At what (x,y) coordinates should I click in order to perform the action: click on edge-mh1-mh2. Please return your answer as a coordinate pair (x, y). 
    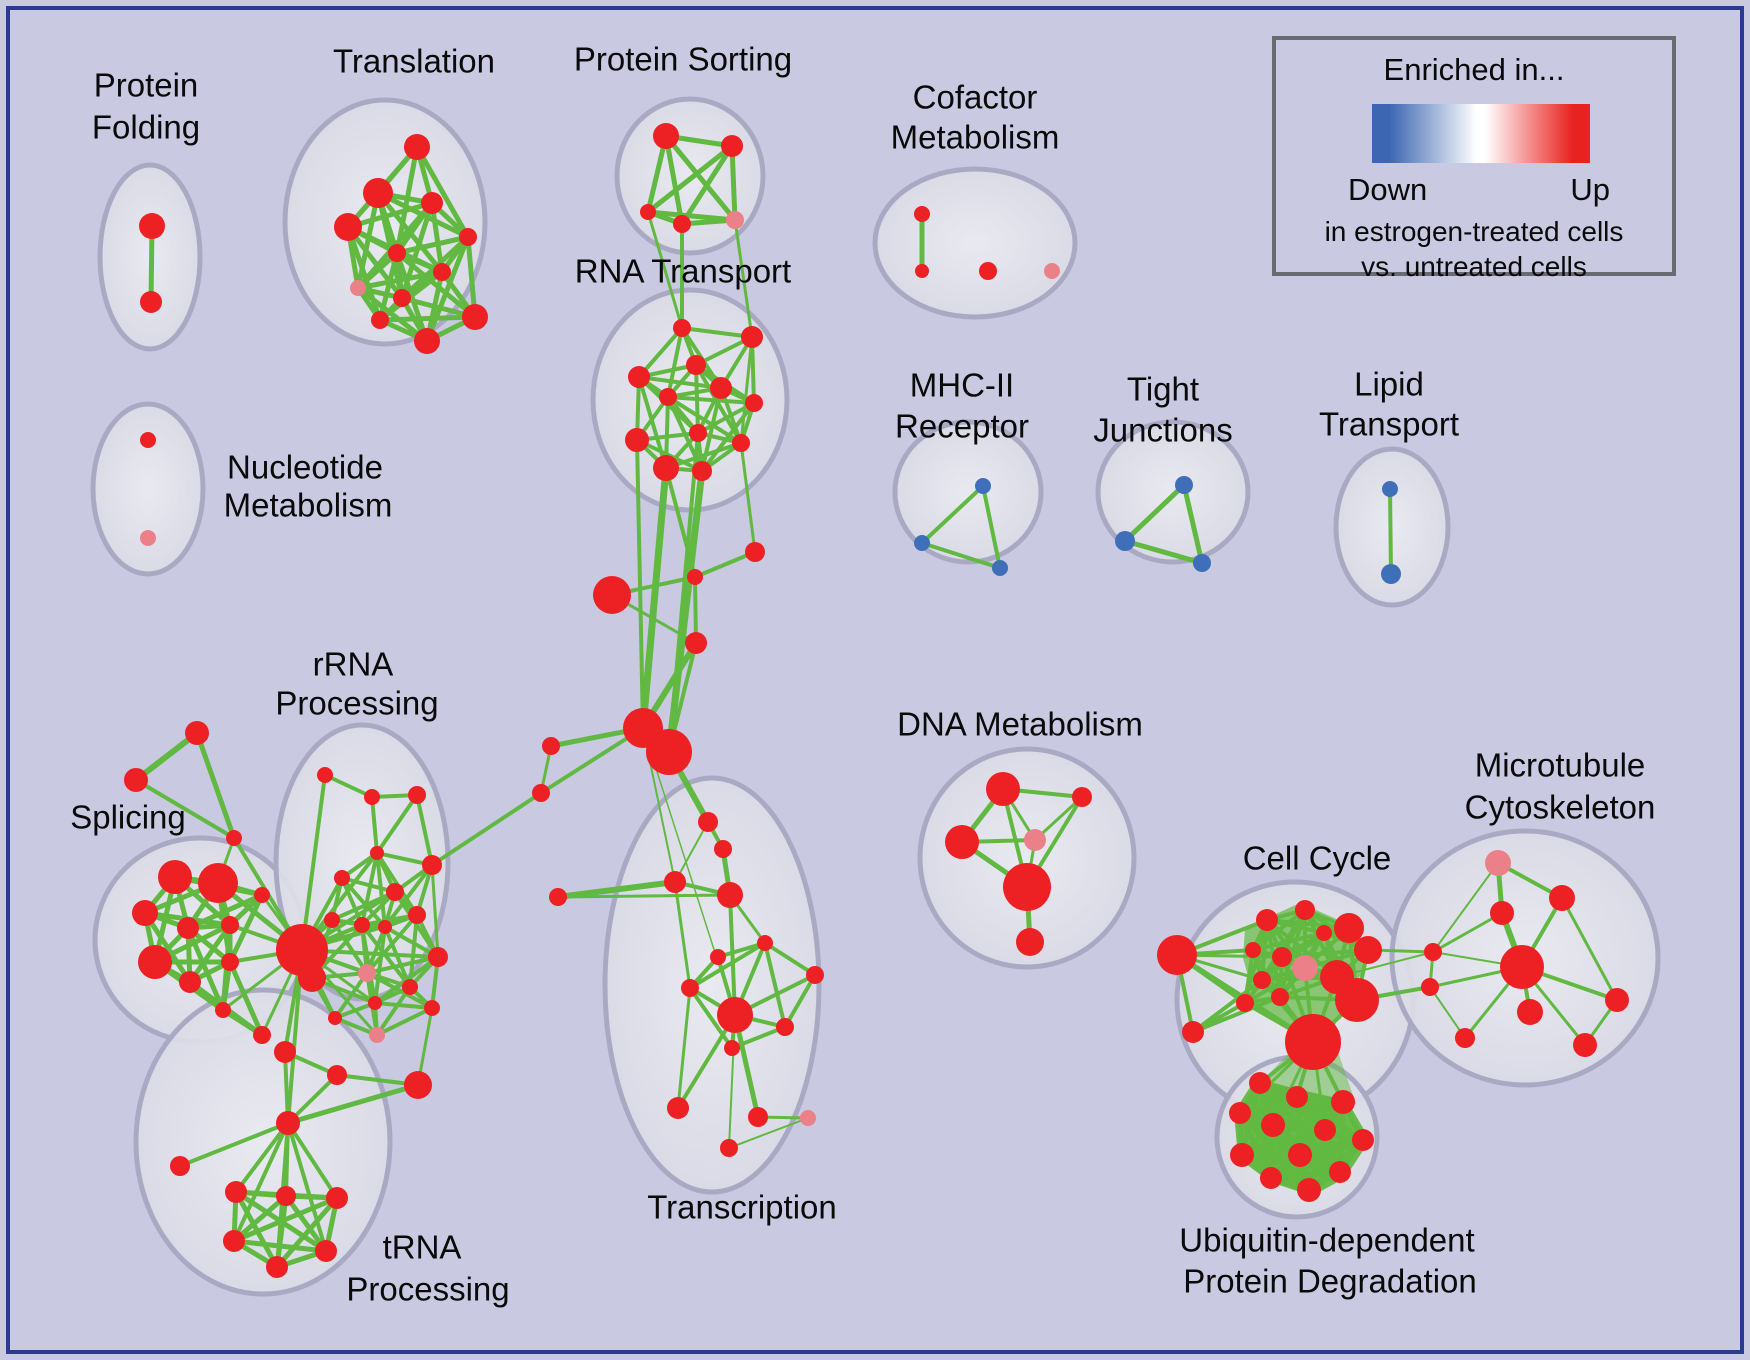
    Looking at the image, I should click on (952, 514).